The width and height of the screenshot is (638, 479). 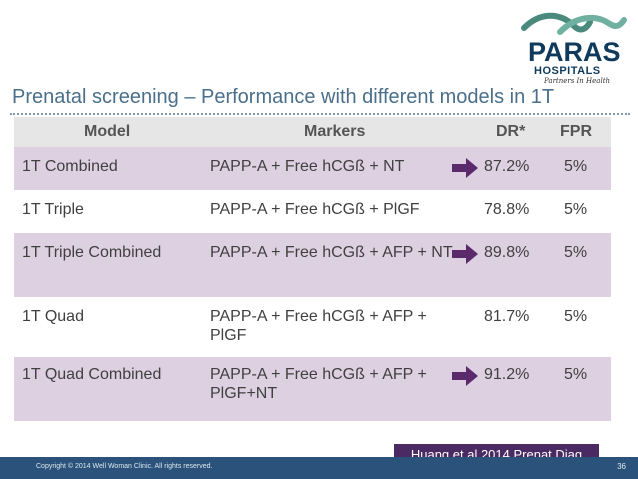 What do you see at coordinates (318, 326) in the screenshot?
I see `cell-markers: PAPP-A + Free hCGß + AFP + PlGF` at bounding box center [318, 326].